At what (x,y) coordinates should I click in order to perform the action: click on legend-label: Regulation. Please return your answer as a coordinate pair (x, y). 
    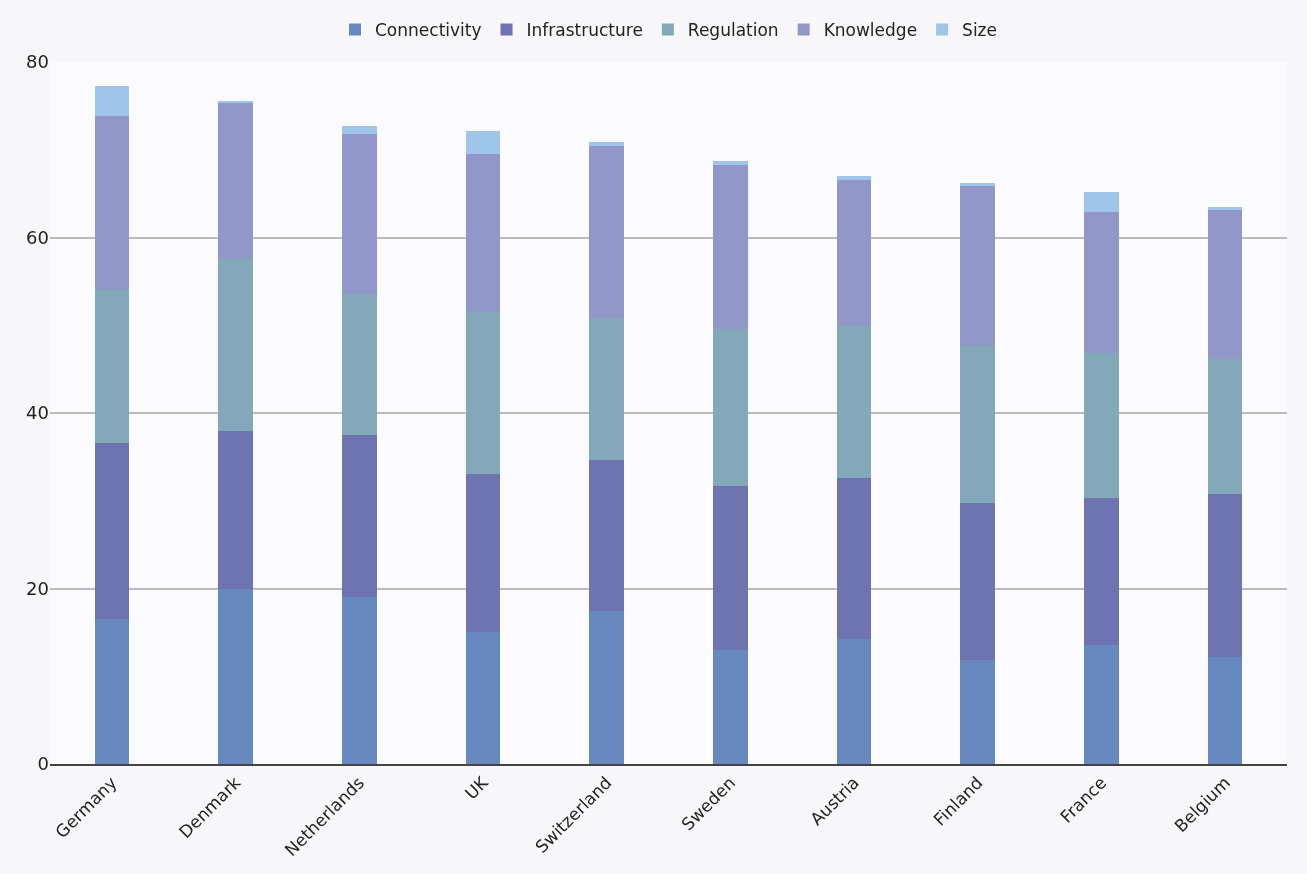
    Looking at the image, I should click on (733, 30).